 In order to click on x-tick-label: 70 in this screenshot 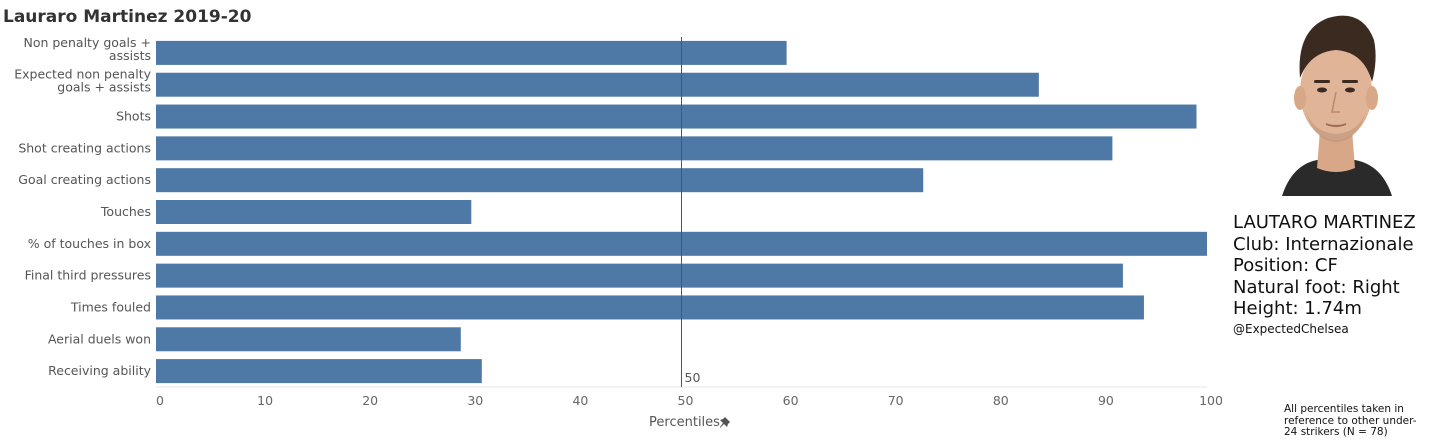, I will do `click(896, 400)`.